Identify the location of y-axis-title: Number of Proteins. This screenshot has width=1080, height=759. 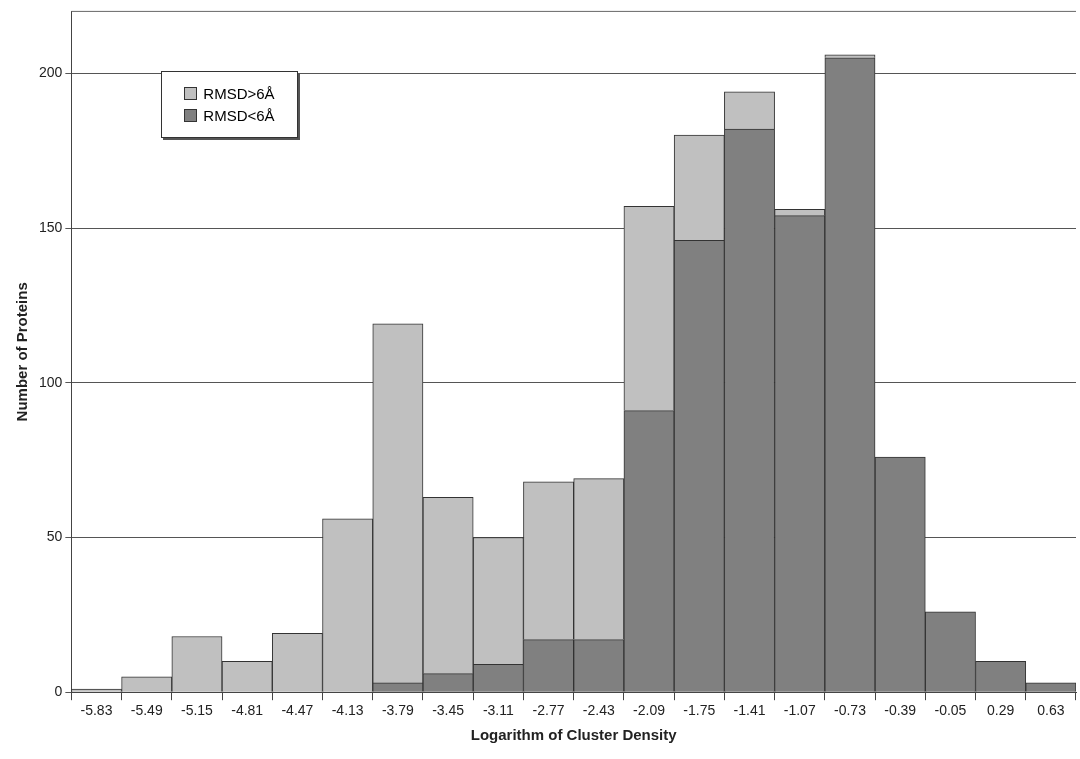
(22, 352).